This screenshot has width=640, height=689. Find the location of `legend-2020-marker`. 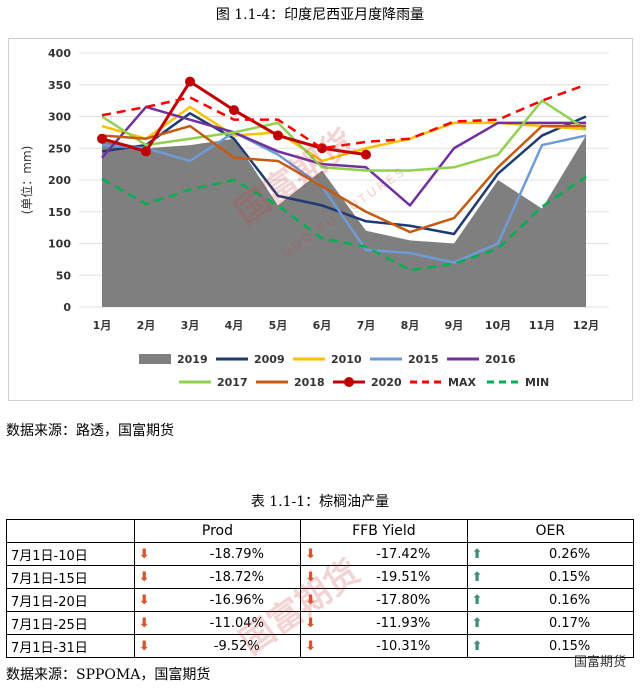

legend-2020-marker is located at coordinates (349, 382).